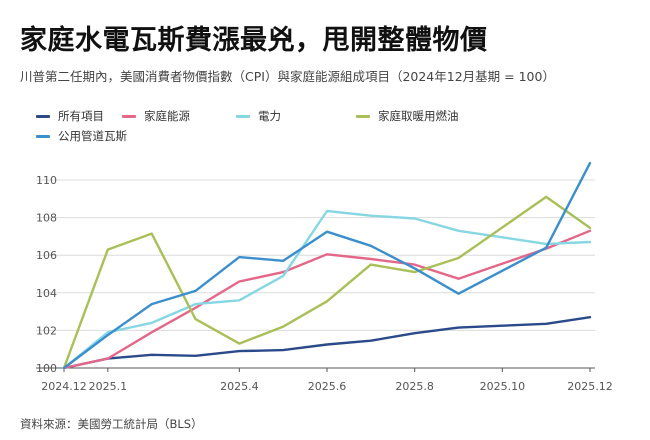  What do you see at coordinates (269, 116) in the screenshot?
I see `legend-label-electricity: 電力` at bounding box center [269, 116].